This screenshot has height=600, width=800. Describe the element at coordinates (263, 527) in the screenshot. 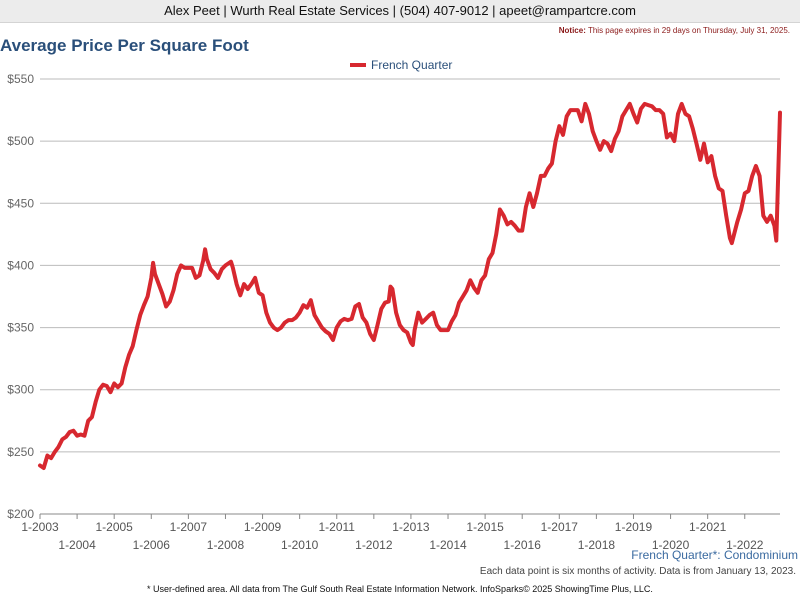

I see `x-tick-label: 1-2009` at that location.